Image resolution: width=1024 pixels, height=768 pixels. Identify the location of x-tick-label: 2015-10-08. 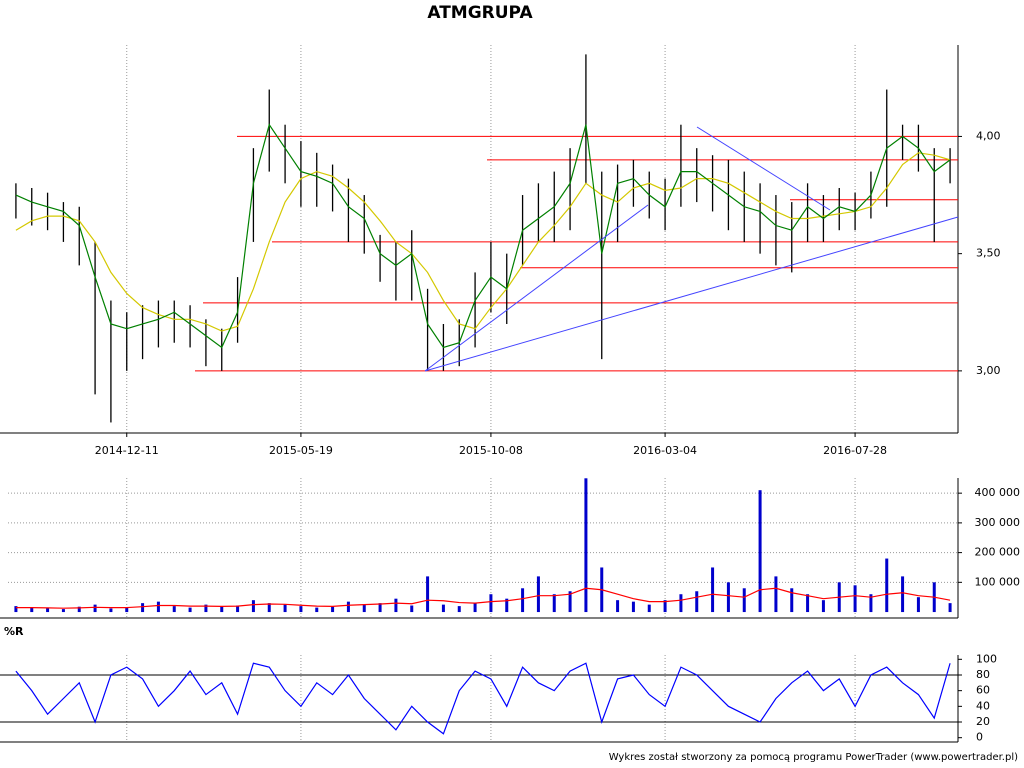
(491, 450).